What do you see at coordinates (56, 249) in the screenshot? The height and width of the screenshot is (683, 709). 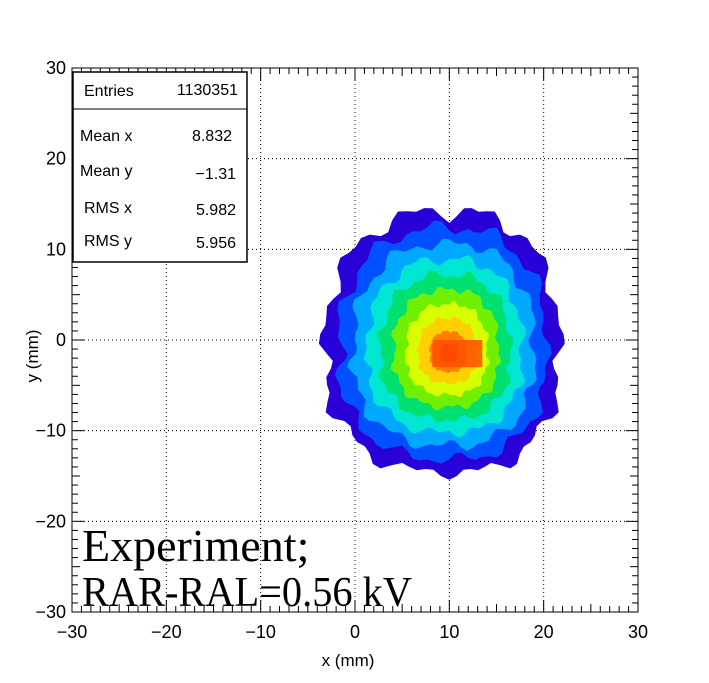 I see `y-tick-label: 10` at bounding box center [56, 249].